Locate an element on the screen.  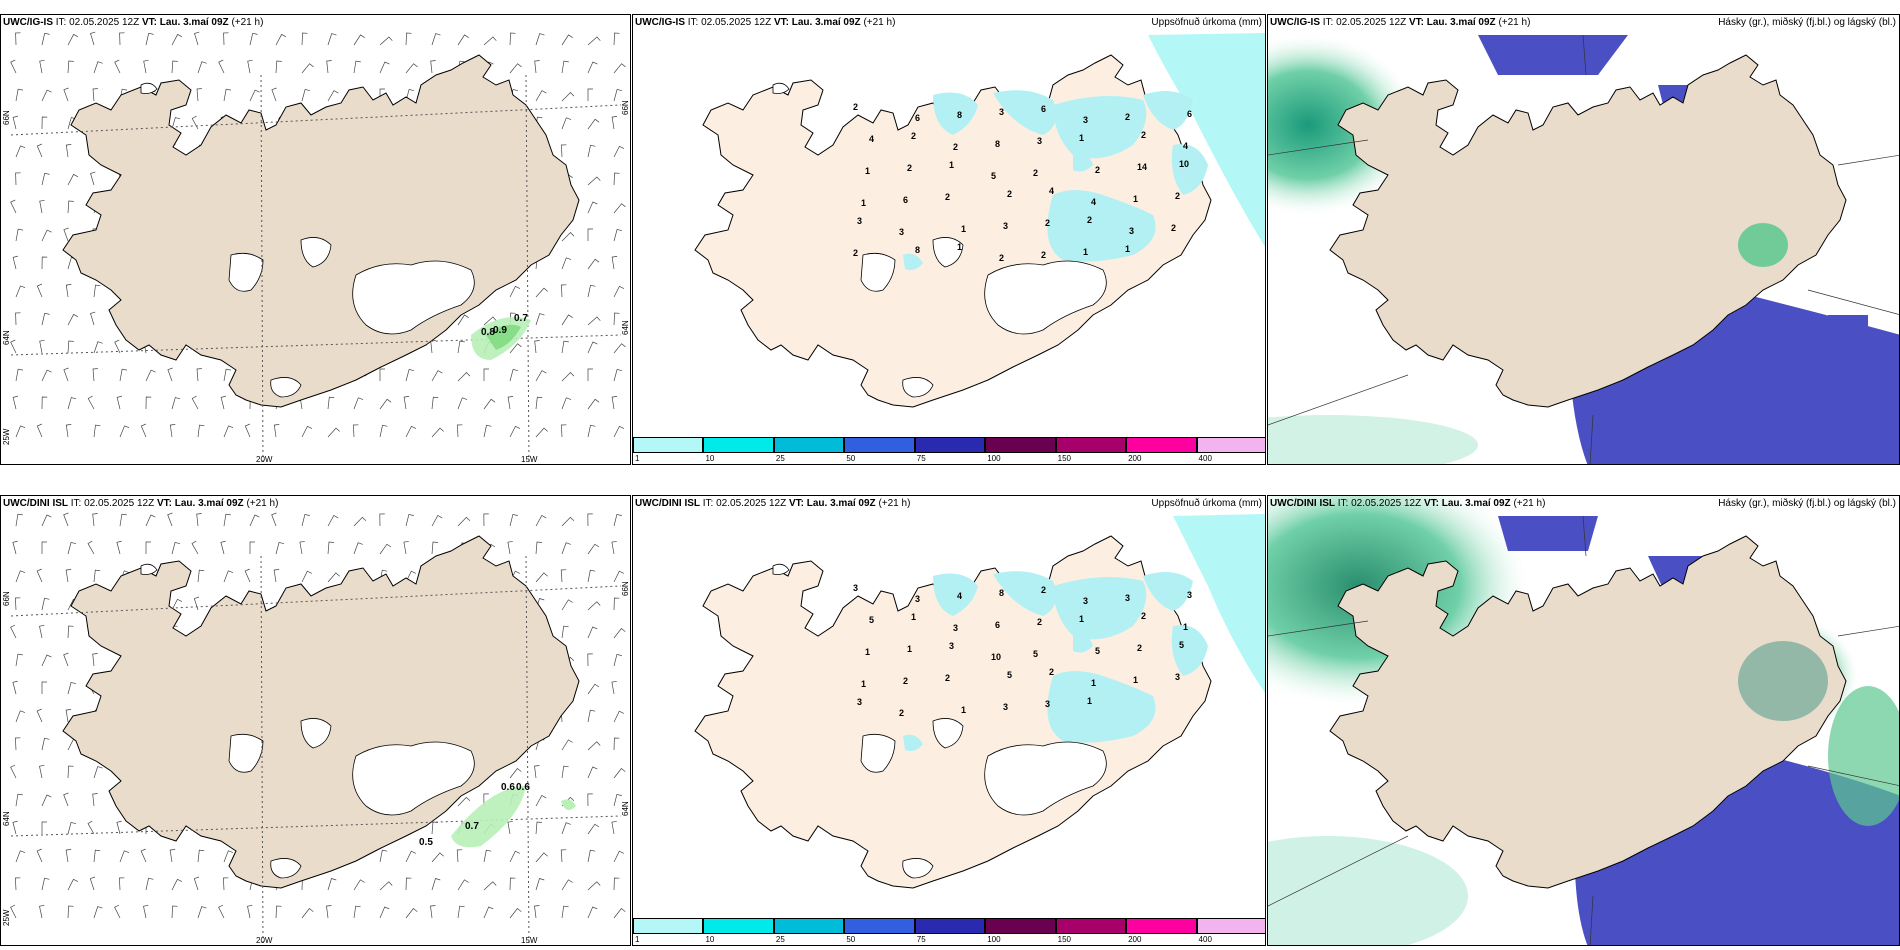
colorbar-tick: 25 is located at coordinates (780, 458).